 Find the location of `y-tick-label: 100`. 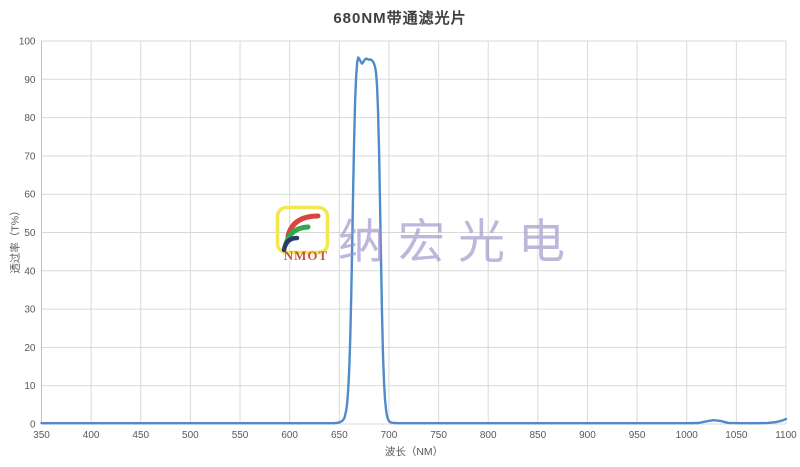

y-tick-label: 100 is located at coordinates (27, 42).